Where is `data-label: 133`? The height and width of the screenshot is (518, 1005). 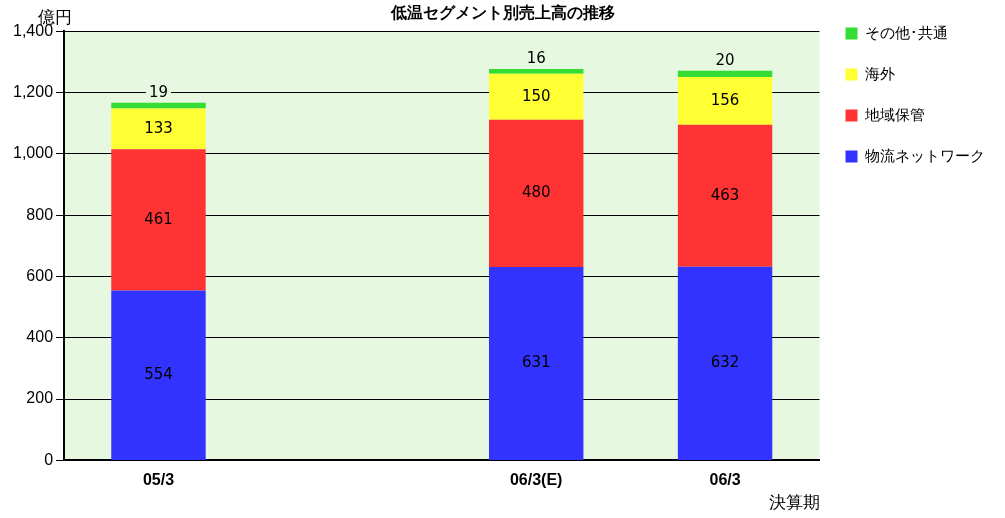 data-label: 133 is located at coordinates (158, 127).